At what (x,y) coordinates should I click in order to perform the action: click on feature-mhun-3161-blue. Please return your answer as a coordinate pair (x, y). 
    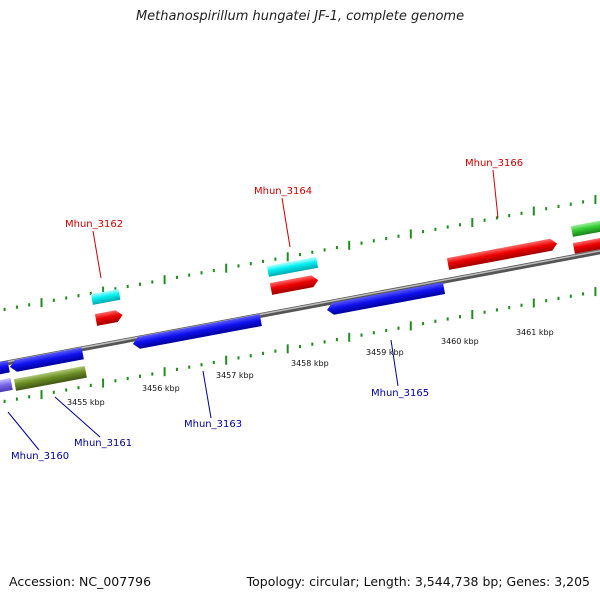
    Looking at the image, I should click on (46, 359).